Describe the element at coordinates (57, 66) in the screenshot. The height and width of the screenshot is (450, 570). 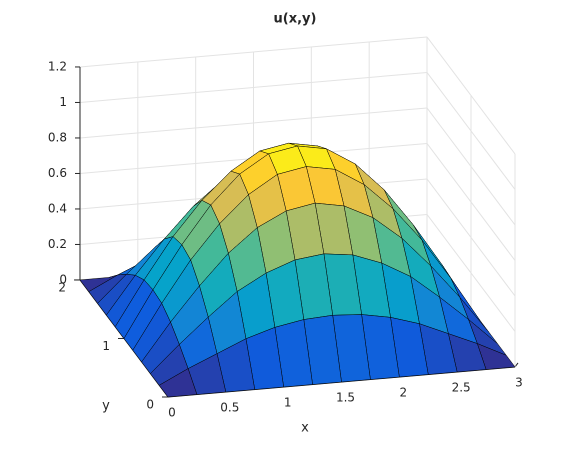
I see `z-tick-label: 1.2` at that location.